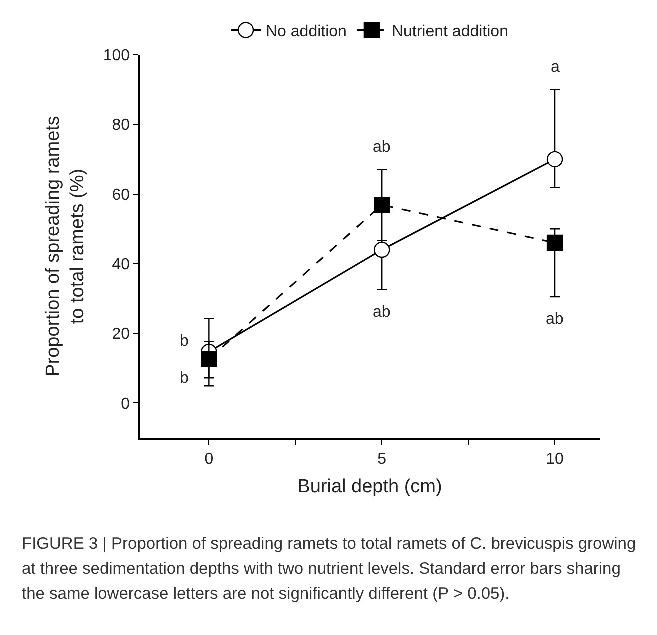 The width and height of the screenshot is (657, 635). I want to click on y-tick-label: 80, so click(121, 125).